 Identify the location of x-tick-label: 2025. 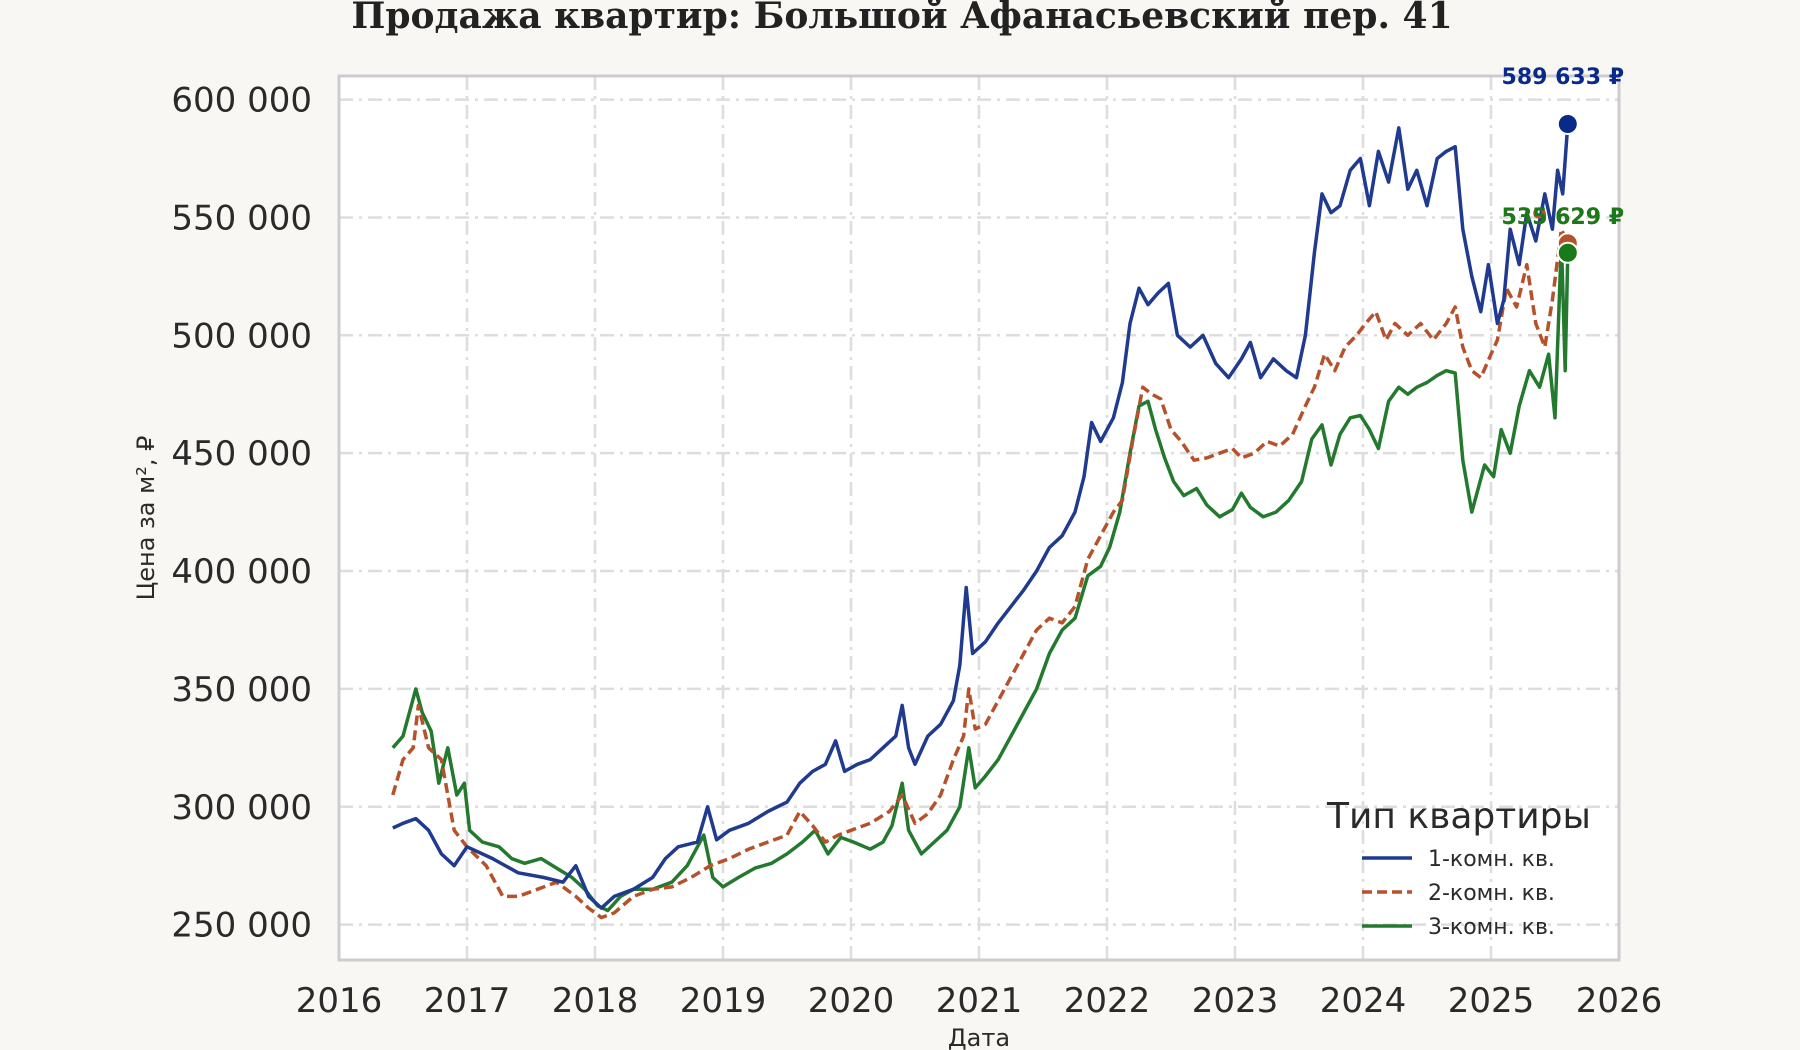
(1491, 1001).